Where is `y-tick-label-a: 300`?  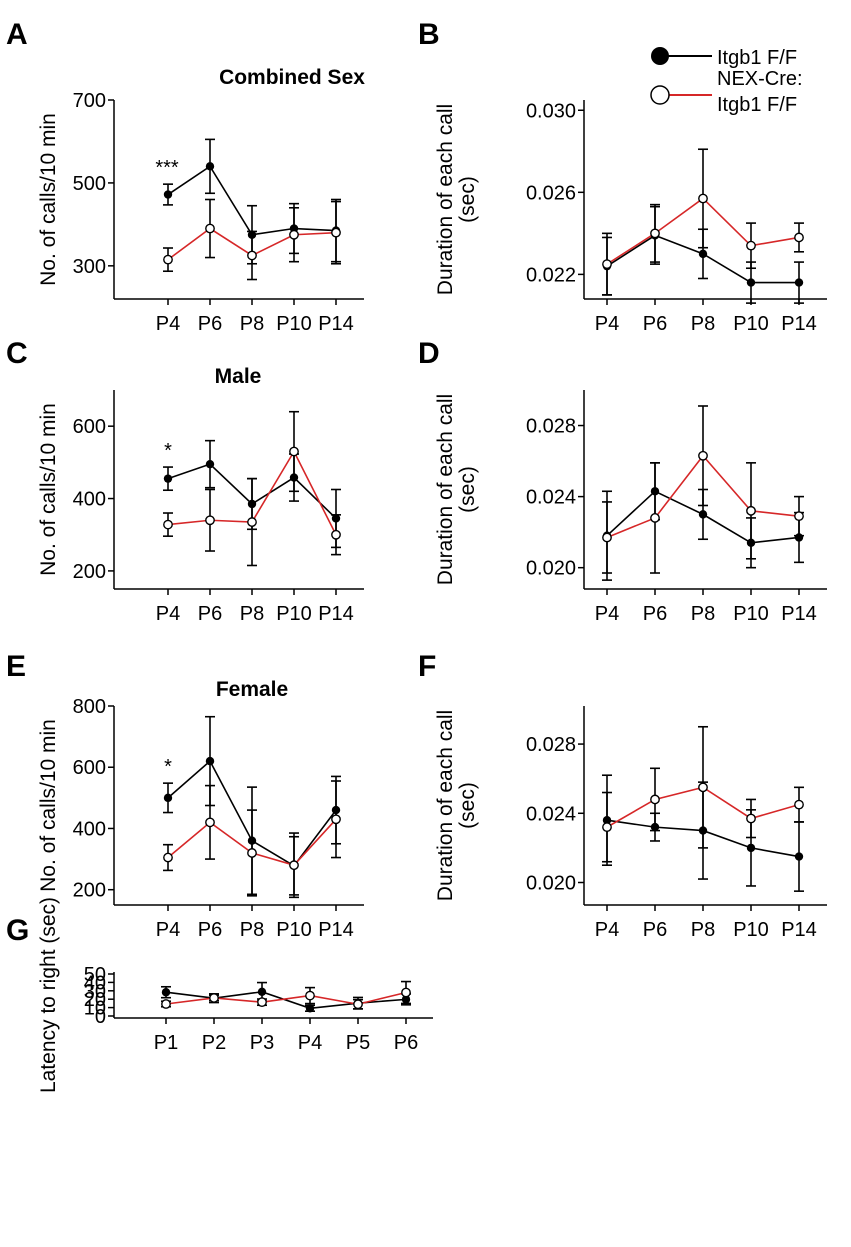
y-tick-label-a: 300 is located at coordinates (89, 267).